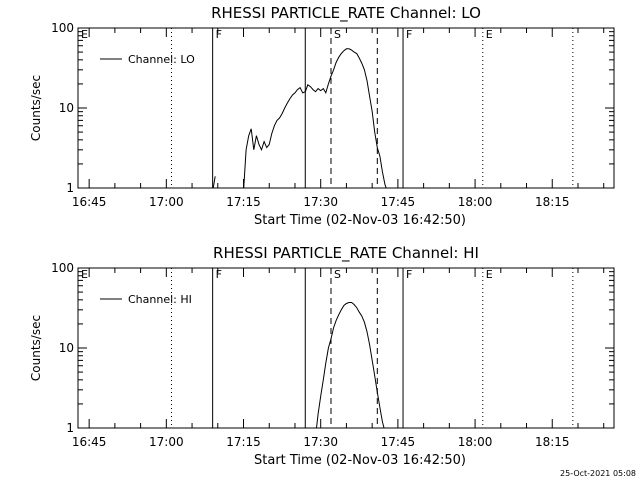 The width and height of the screenshot is (640, 480). I want to click on chart-title: RHESSI PARTICLE_RATE Channel: HI, so click(346, 253).